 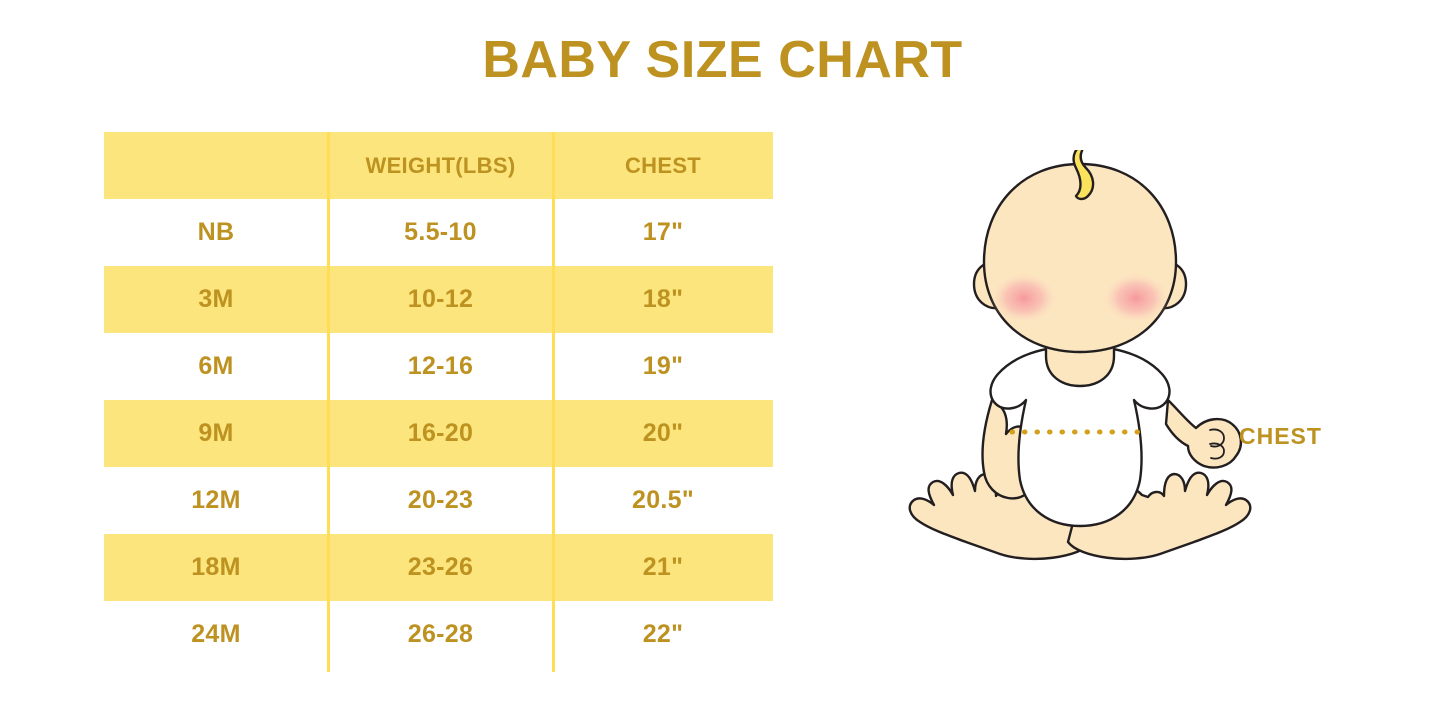 What do you see at coordinates (663, 232) in the screenshot?
I see `cell-chest: 17"` at bounding box center [663, 232].